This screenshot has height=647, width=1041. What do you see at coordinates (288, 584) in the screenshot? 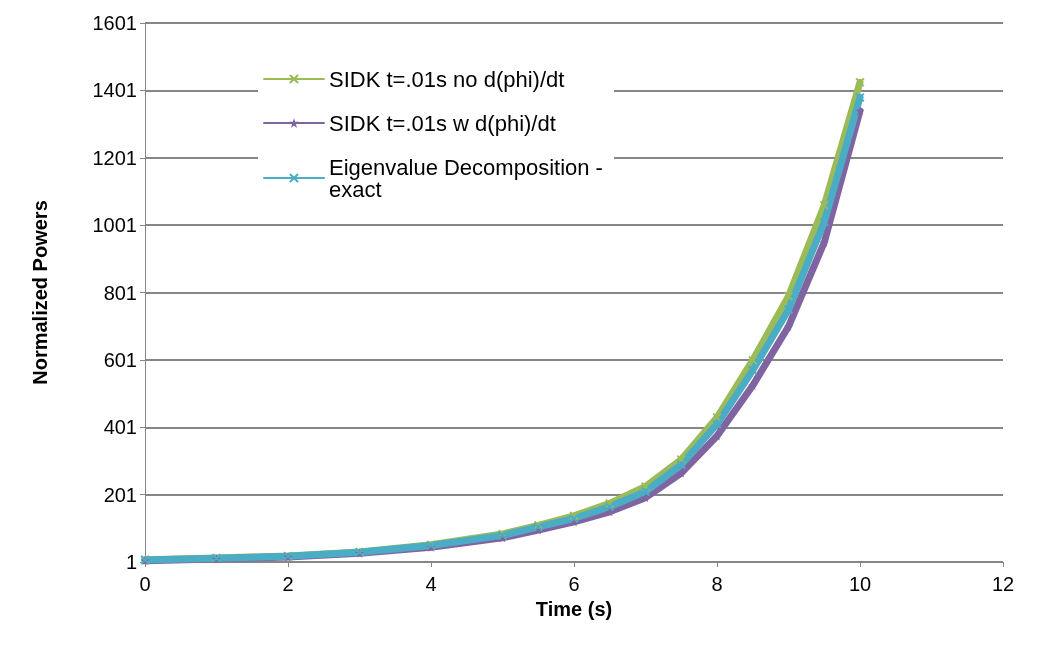
I see `x-tick-label: 2` at bounding box center [288, 584].